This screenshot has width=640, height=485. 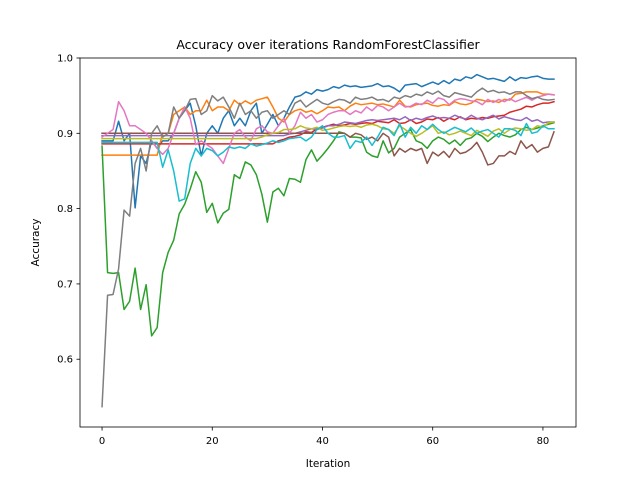 I want to click on x-tick-label: 60, so click(x=432, y=441).